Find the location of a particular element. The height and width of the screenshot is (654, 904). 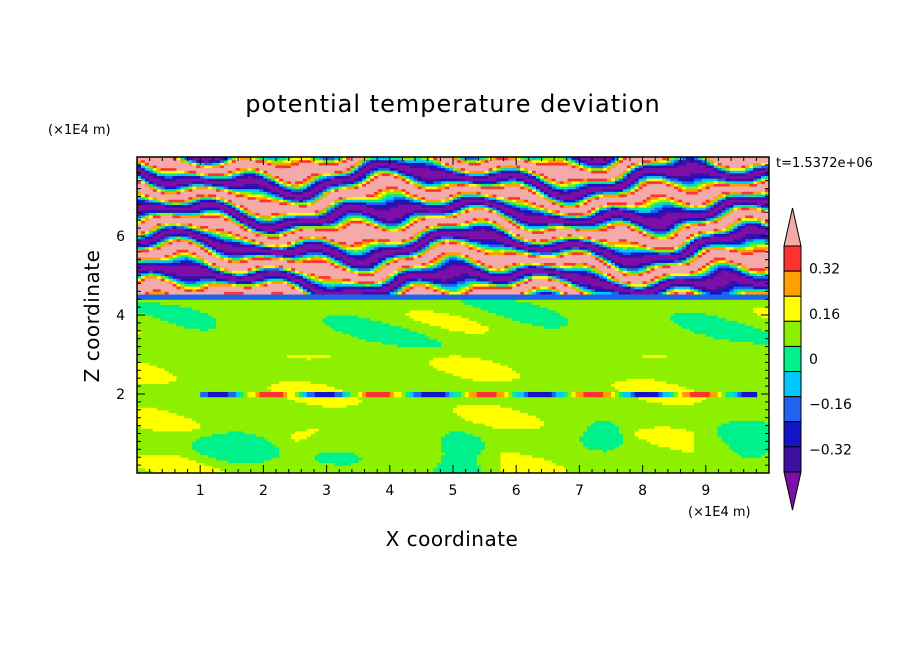

y-unit-label: (×1E4 m) is located at coordinates (79, 130).